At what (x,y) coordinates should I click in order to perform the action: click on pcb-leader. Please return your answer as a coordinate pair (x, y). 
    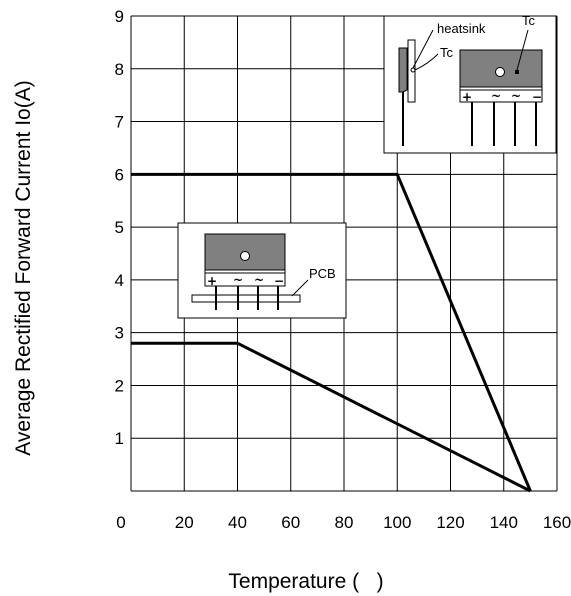
    Looking at the image, I should click on (300, 288).